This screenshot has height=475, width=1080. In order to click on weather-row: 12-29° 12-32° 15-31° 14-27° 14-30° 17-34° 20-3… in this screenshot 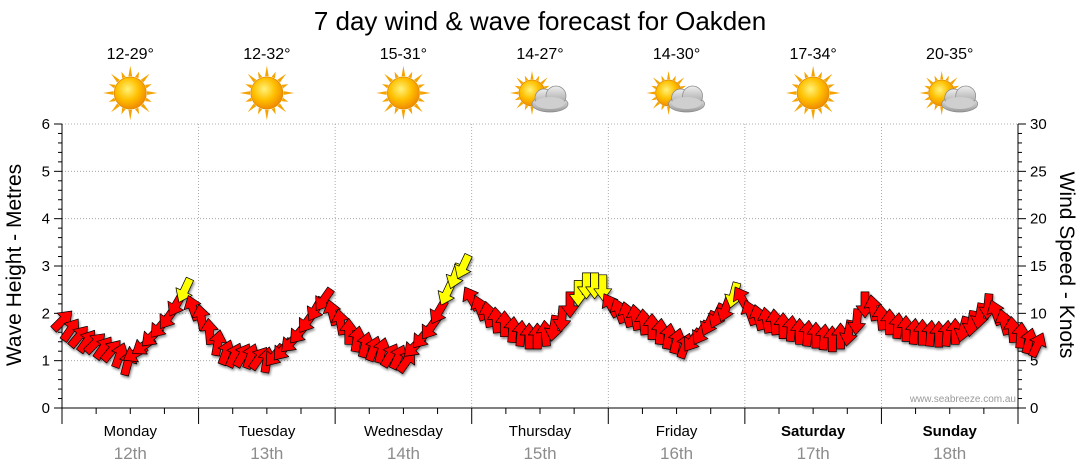, I will do `click(541, 83)`.